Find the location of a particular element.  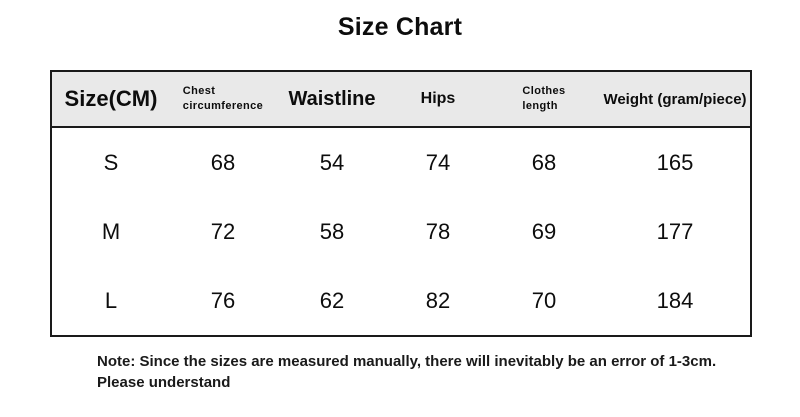

cell-m-hips: 78 is located at coordinates (438, 231).